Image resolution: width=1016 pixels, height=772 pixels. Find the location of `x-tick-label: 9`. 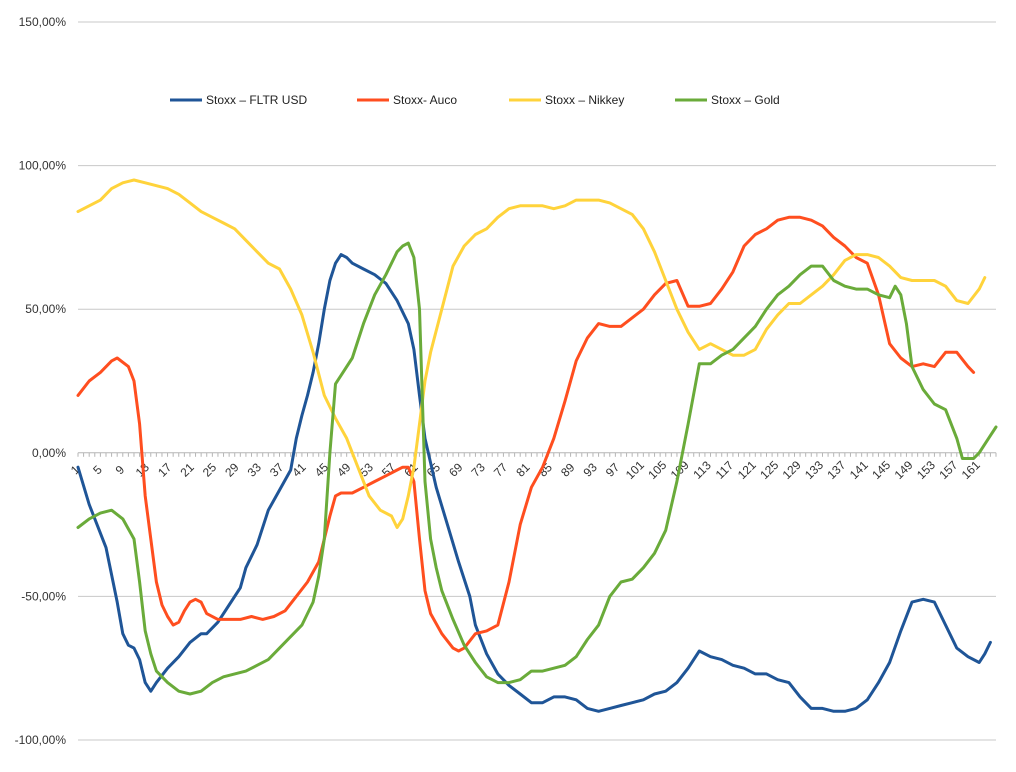

x-tick-label: 9 is located at coordinates (120, 469).